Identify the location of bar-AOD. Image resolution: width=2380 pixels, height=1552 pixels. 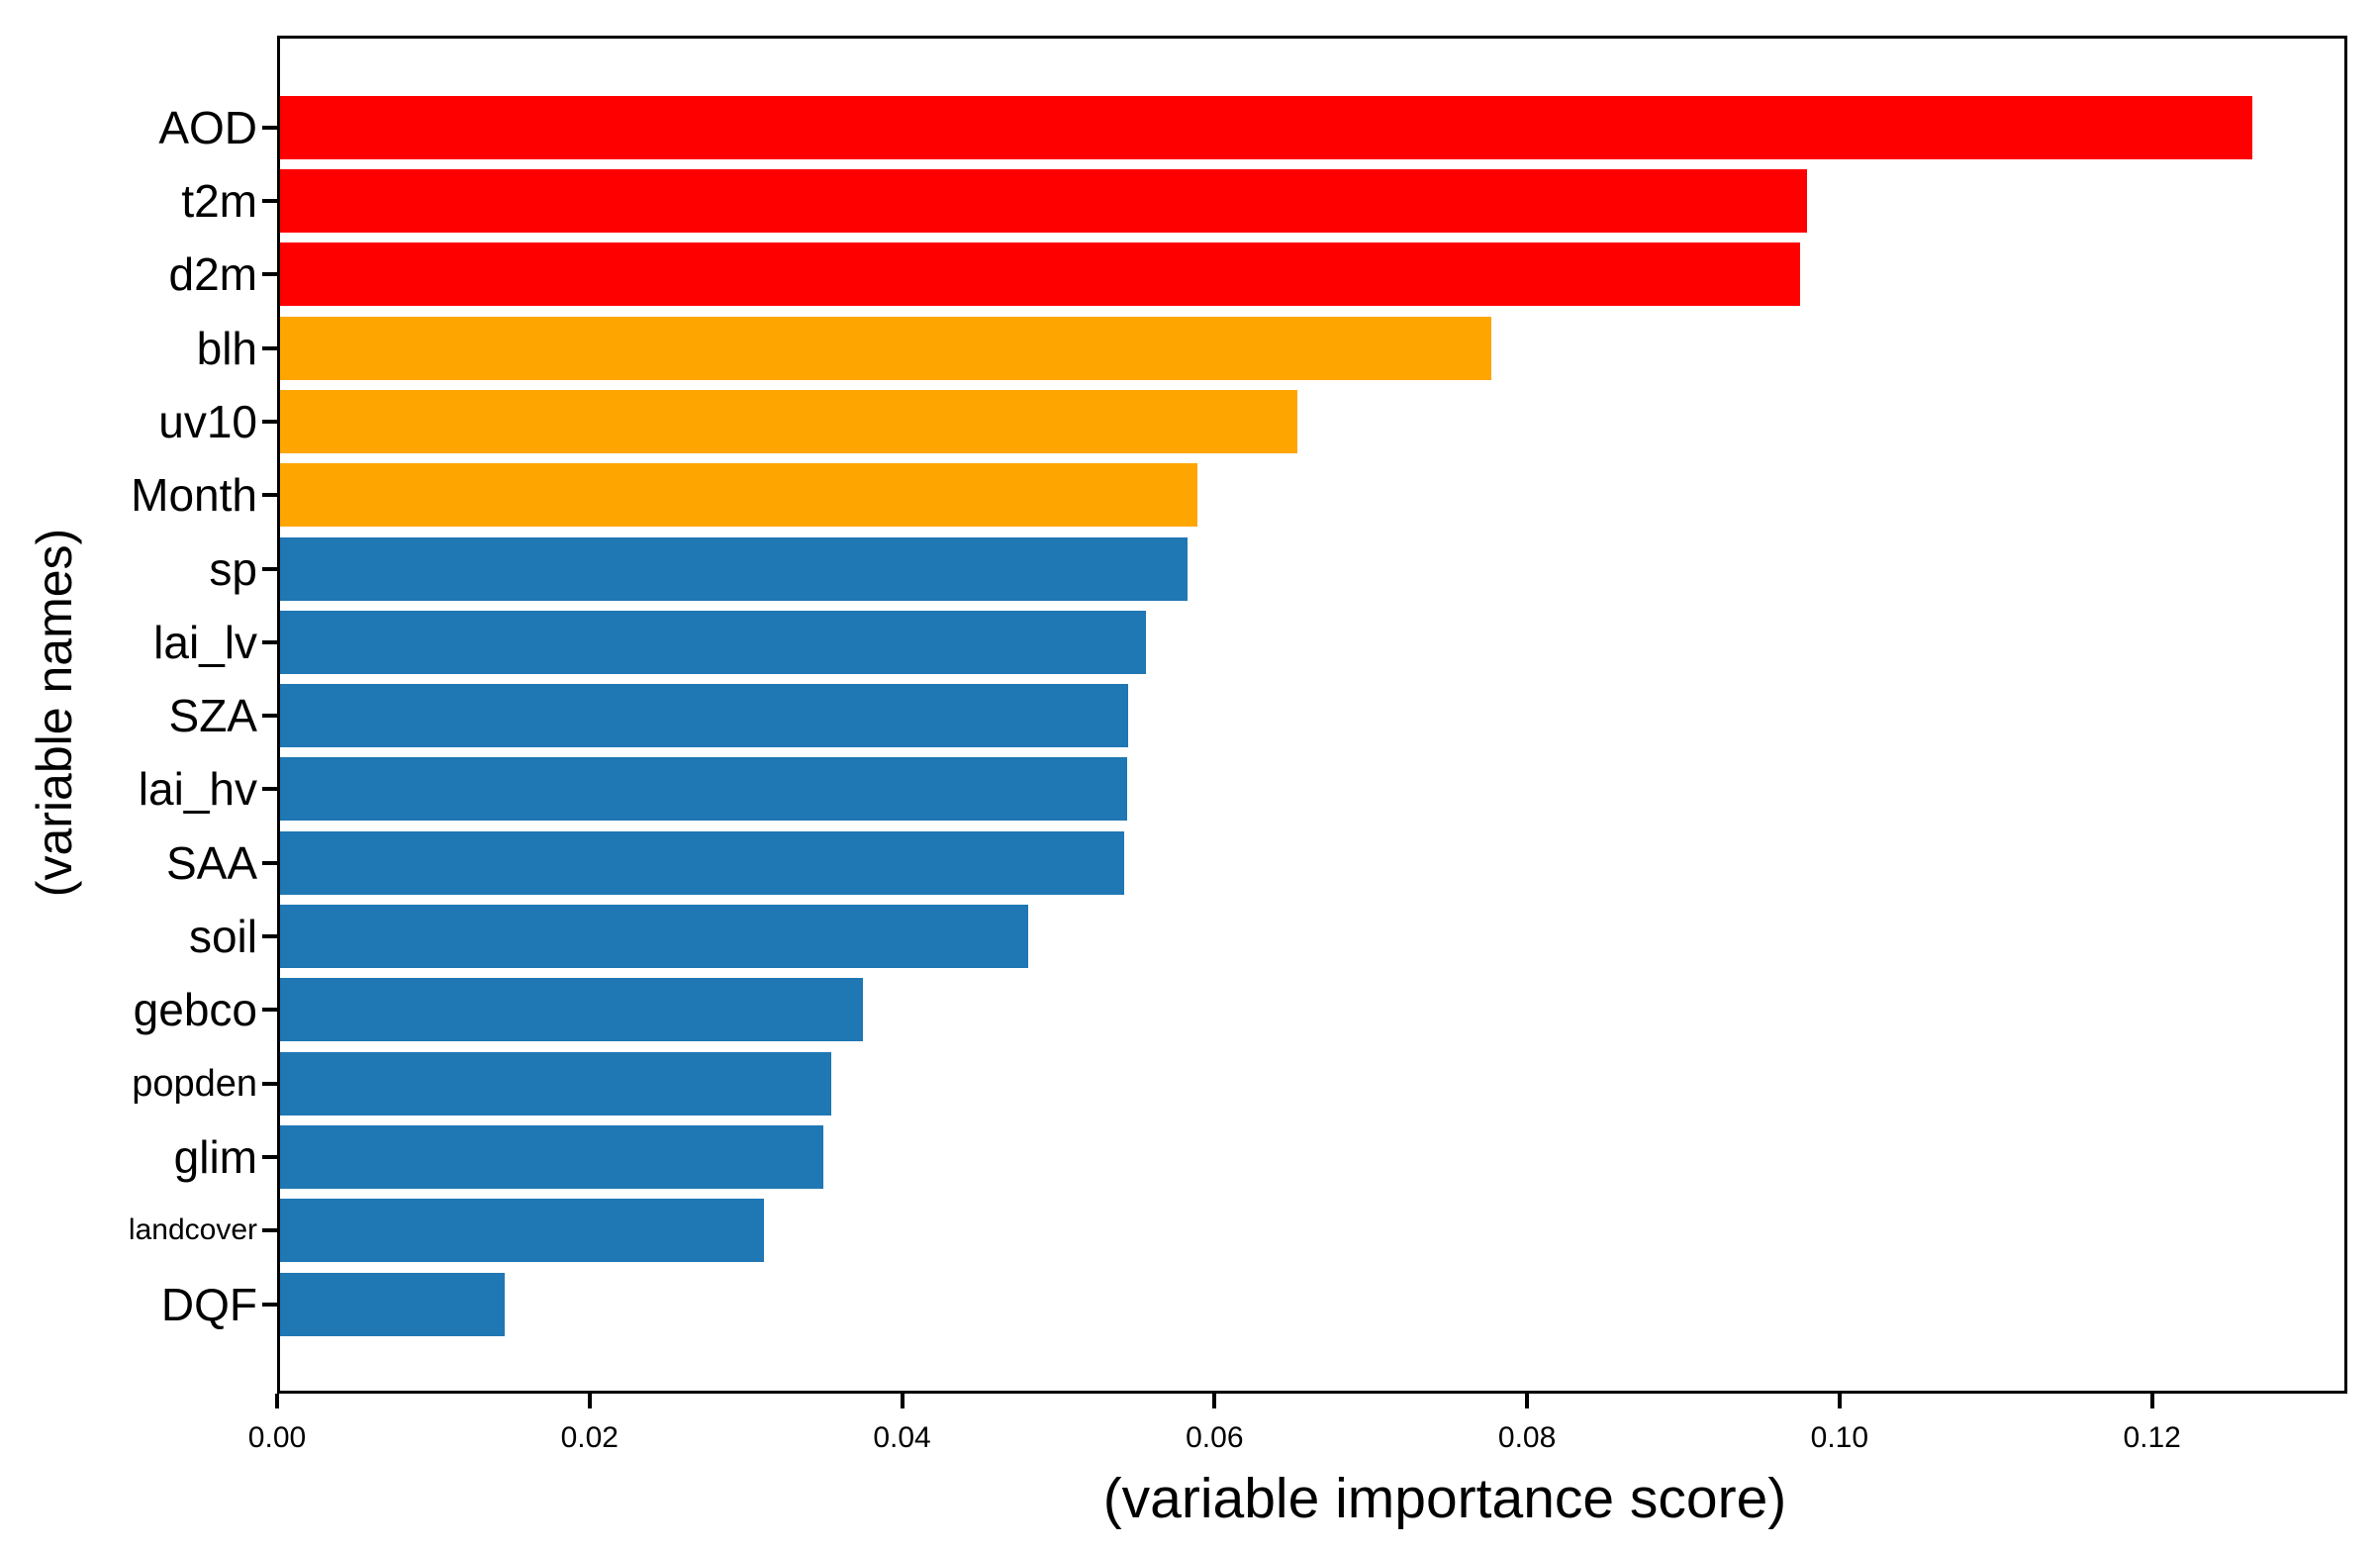
(1266, 127).